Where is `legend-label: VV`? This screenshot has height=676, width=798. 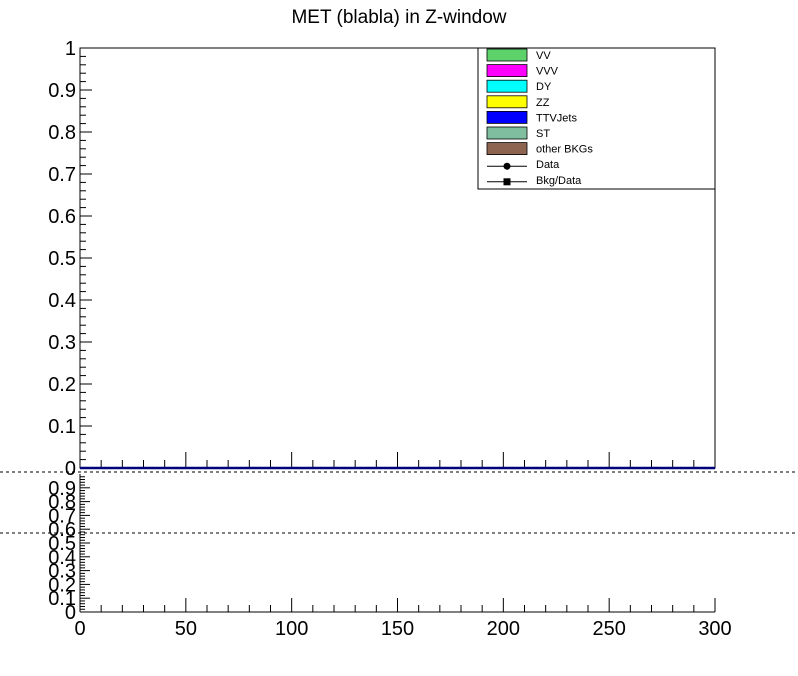
legend-label: VV is located at coordinates (543, 56).